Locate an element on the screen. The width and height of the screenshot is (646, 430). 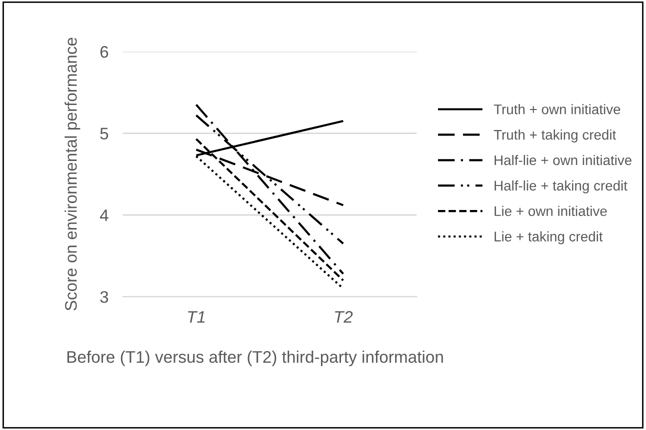
x-tick-label: T2 is located at coordinates (343, 317).